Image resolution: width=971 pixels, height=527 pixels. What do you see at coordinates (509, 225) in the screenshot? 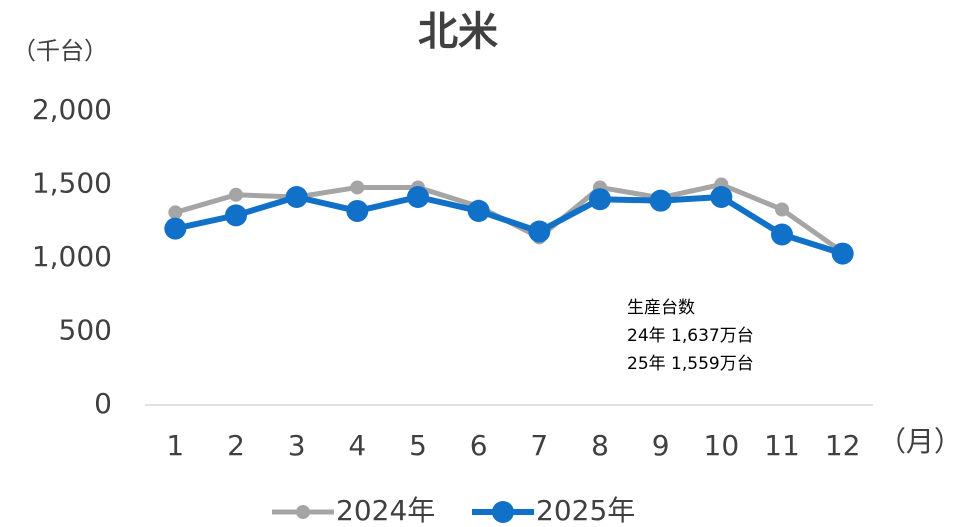
I see `series-line` at bounding box center [509, 225].